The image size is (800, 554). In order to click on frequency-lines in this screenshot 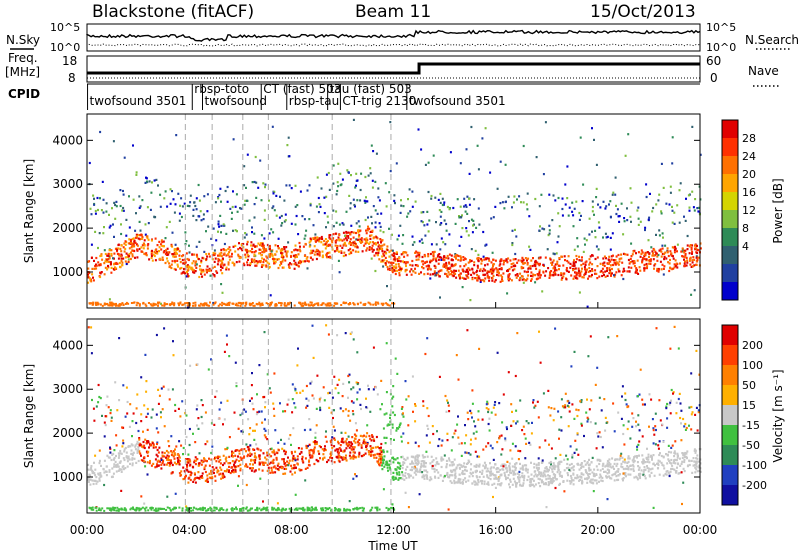, I will do `click(393, 70)`.